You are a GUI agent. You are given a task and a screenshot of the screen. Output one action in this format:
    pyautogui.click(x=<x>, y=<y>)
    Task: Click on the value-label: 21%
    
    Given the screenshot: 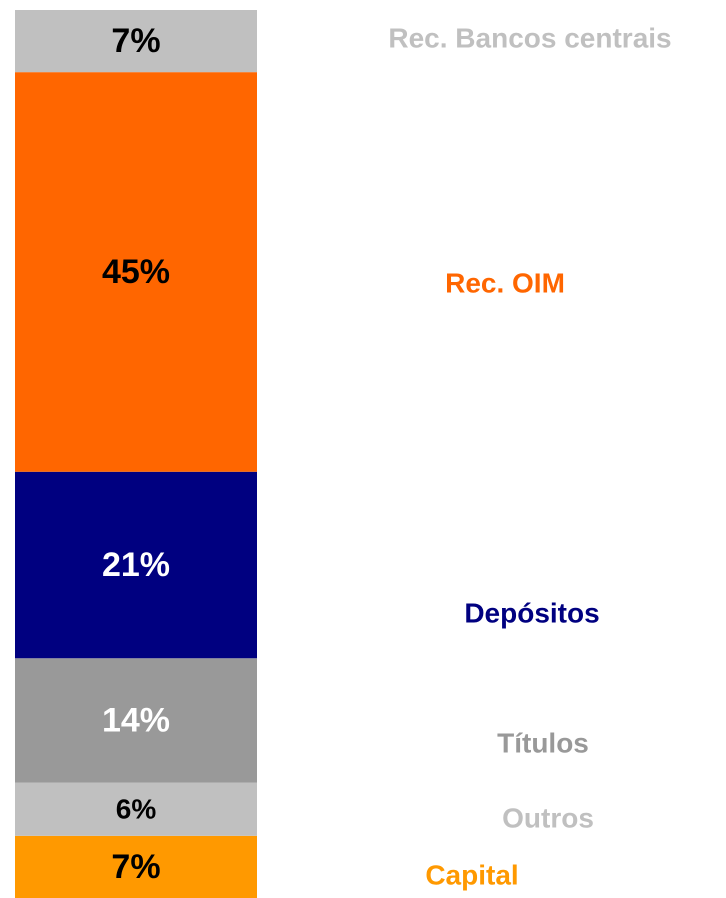 What is the action you would take?
    pyautogui.click(x=136, y=565)
    